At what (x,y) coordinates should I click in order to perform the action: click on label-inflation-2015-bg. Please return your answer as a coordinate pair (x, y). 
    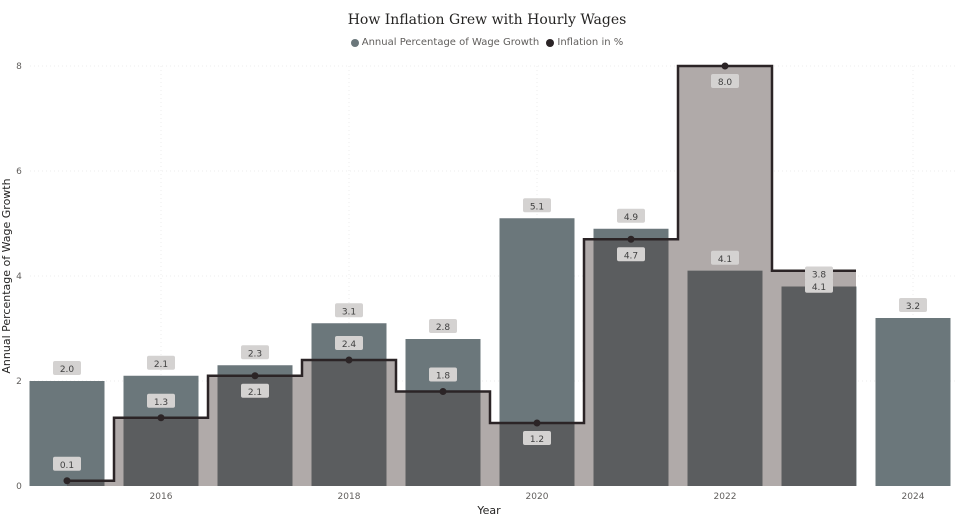
    Looking at the image, I should click on (67, 463).